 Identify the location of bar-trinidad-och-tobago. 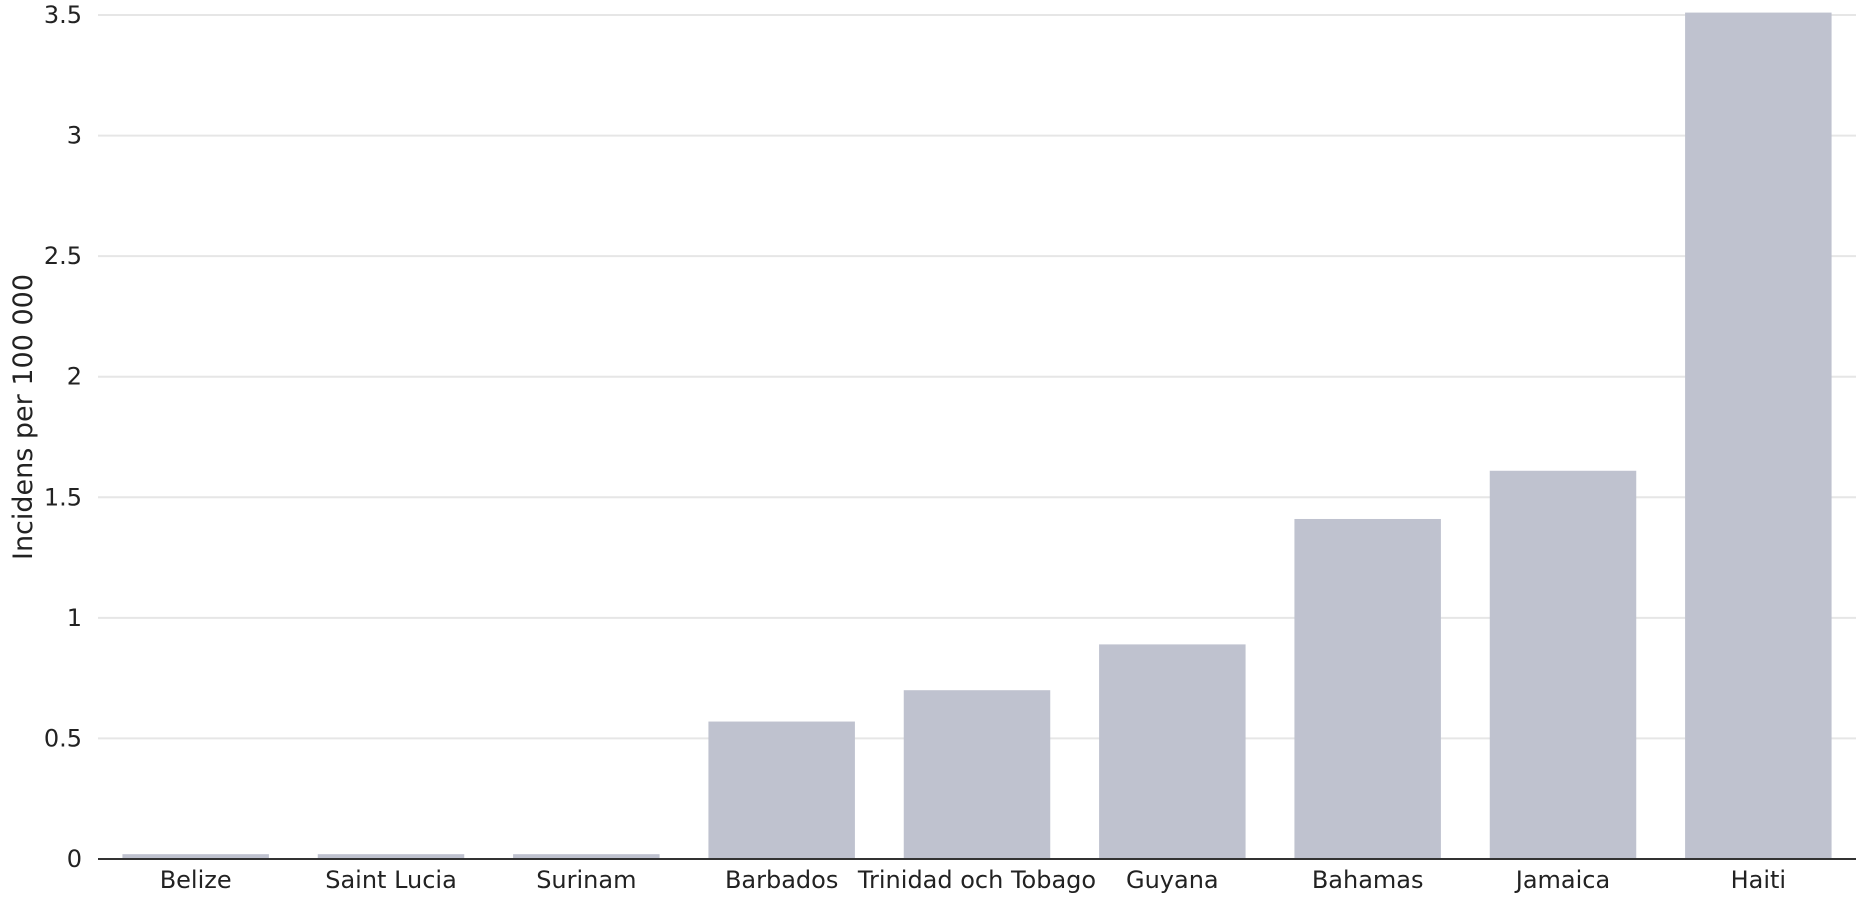
(977, 774).